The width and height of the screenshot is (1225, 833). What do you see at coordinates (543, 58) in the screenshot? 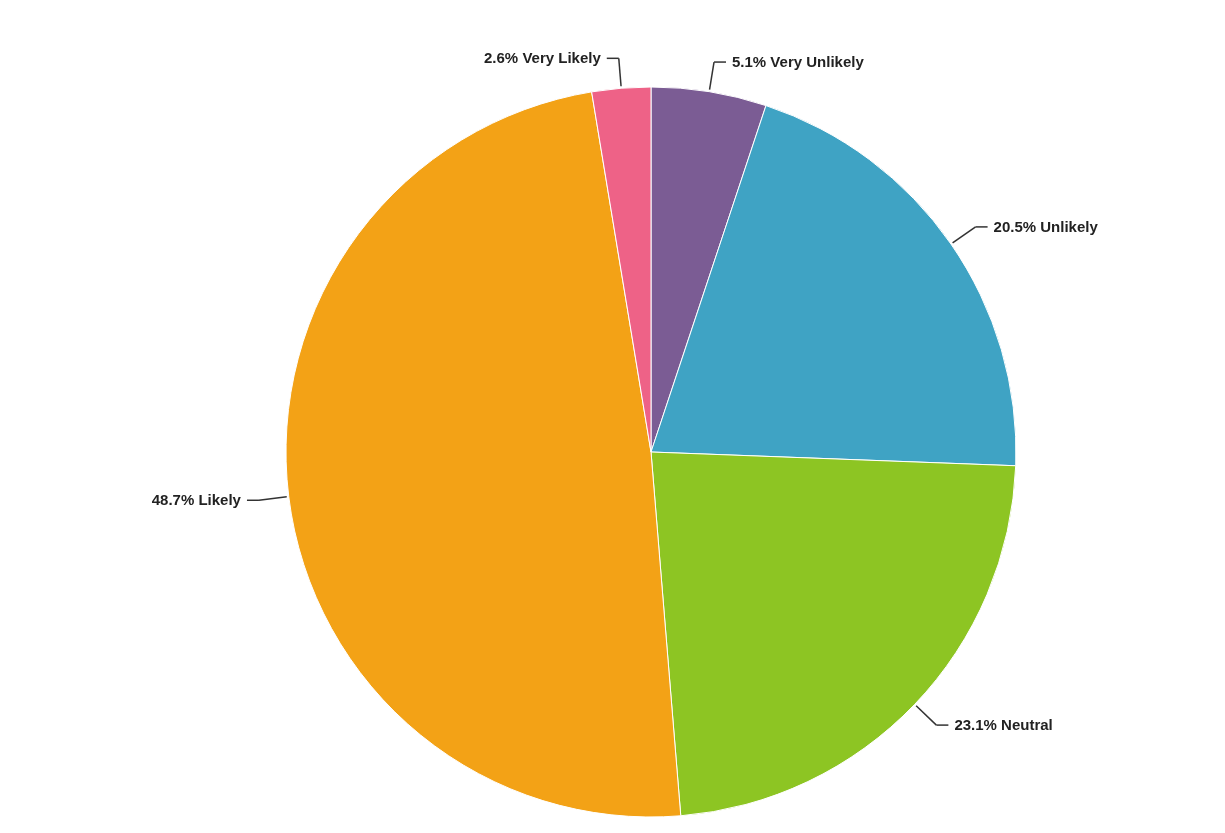
I see `slice-label: 2.6% Very Likely` at bounding box center [543, 58].